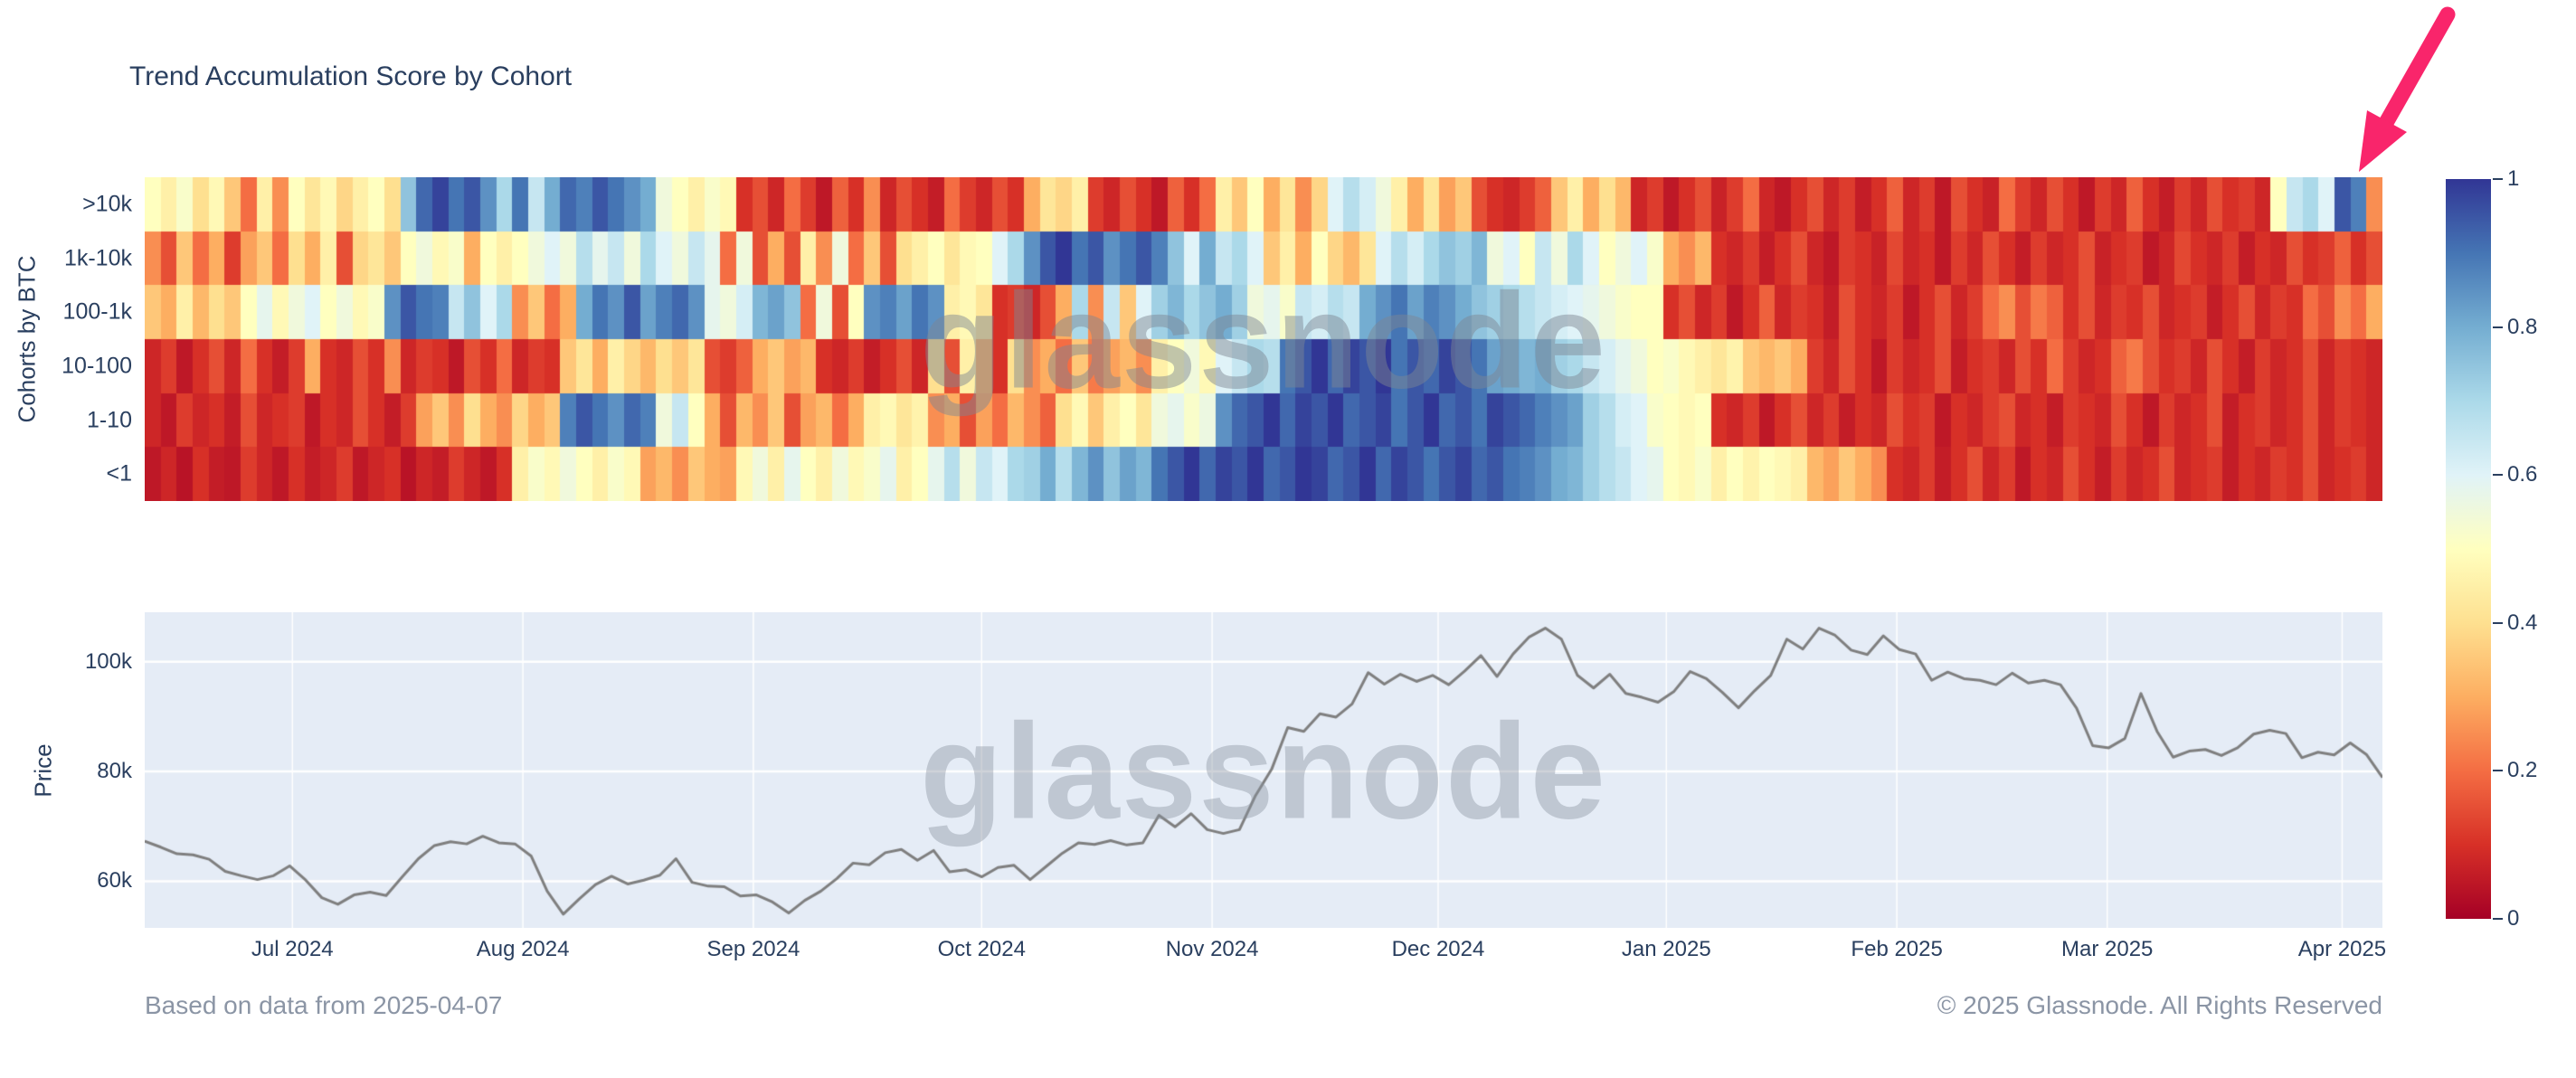 This screenshot has width=2576, height=1078. What do you see at coordinates (2513, 918) in the screenshot?
I see `colorbar-tick-label: 0` at bounding box center [2513, 918].